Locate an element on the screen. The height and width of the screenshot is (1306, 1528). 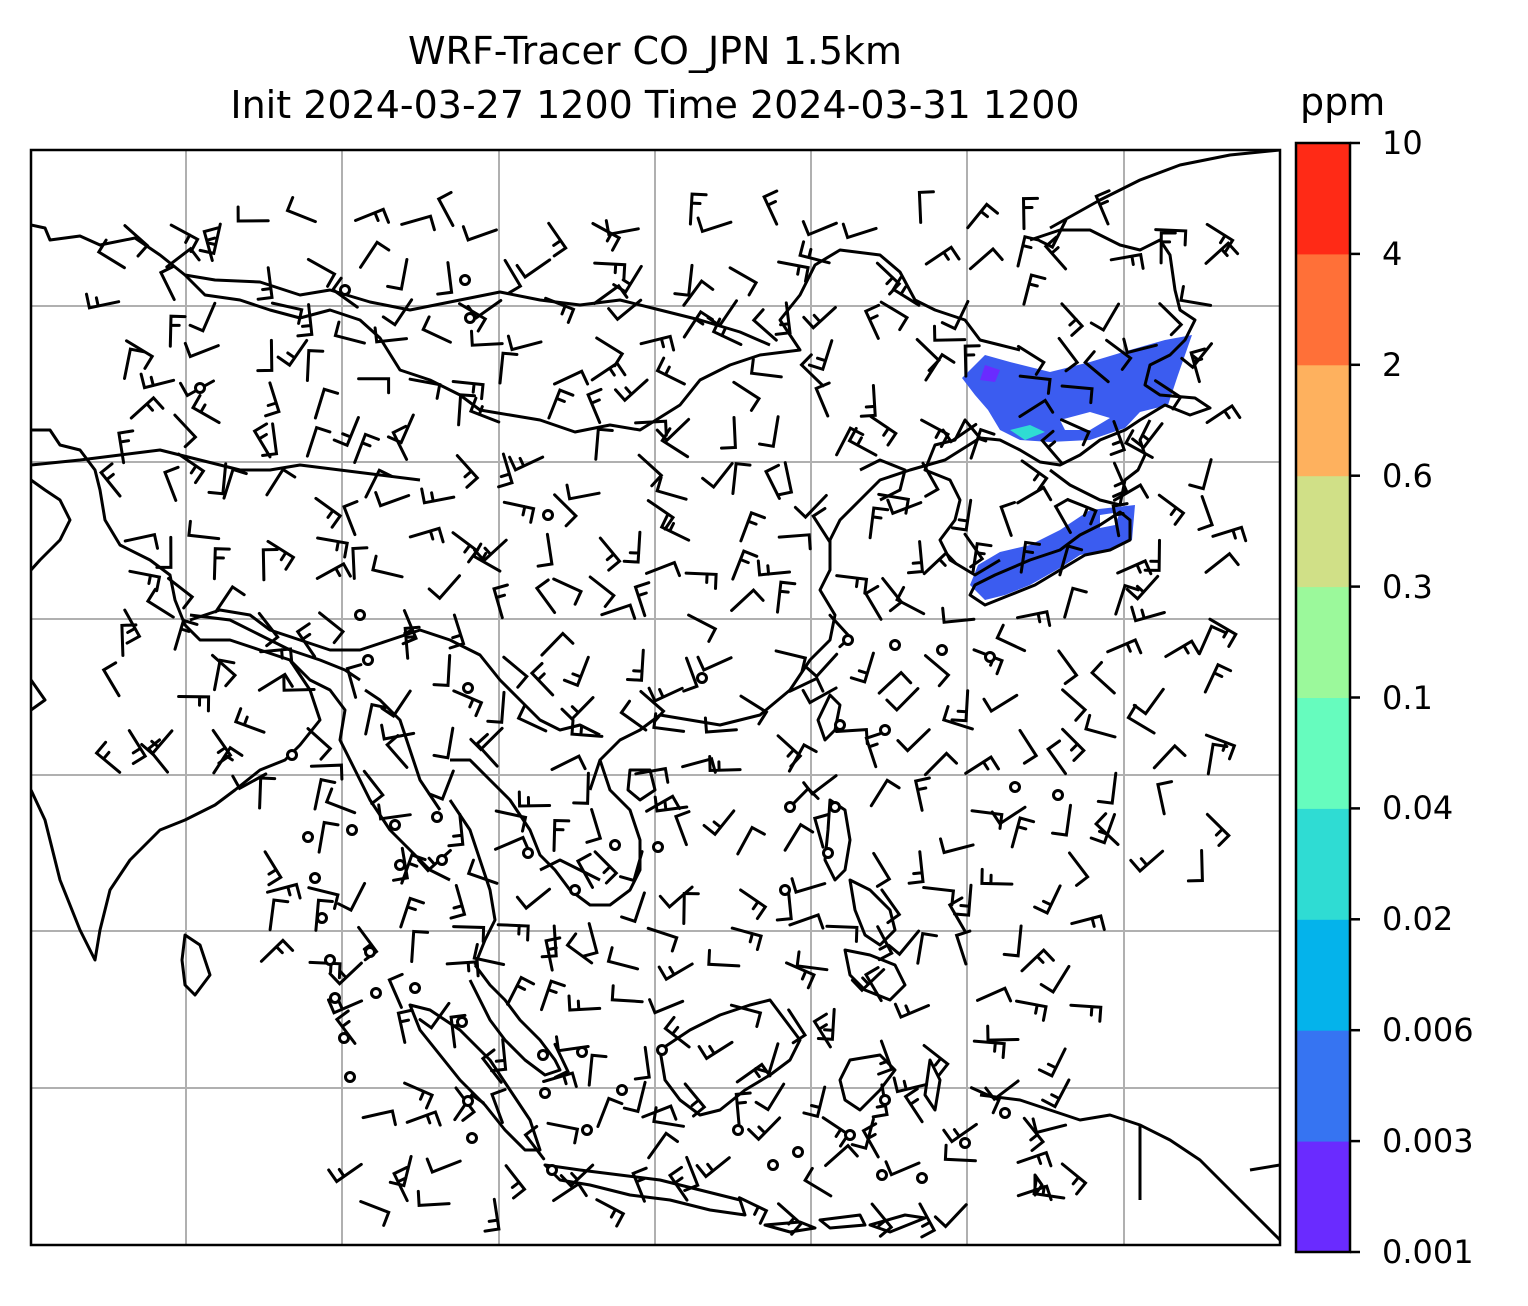
colorbar-unit: ppm is located at coordinates (1343, 102).